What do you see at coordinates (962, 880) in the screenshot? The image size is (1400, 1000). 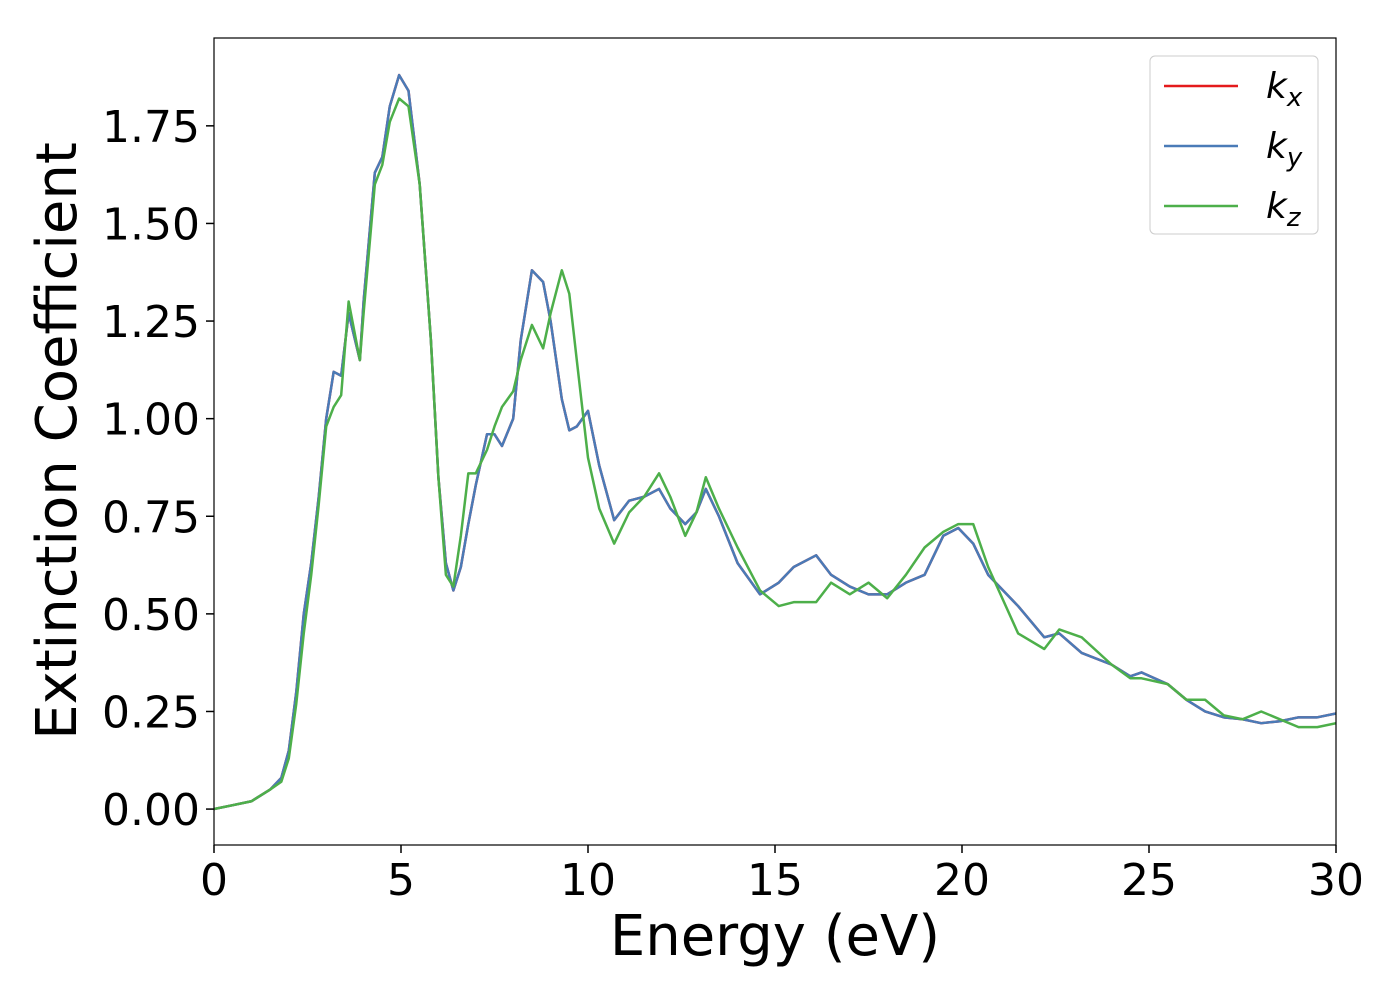 I see `x-tick-label: 20` at bounding box center [962, 880].